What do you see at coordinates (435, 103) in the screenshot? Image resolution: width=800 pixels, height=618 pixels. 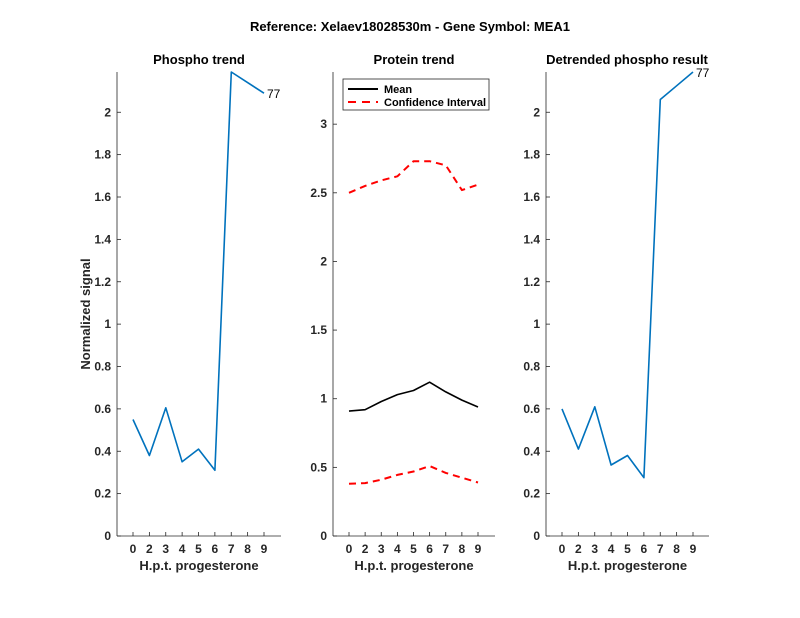 I see `legend-label: Confidence Interval` at bounding box center [435, 103].